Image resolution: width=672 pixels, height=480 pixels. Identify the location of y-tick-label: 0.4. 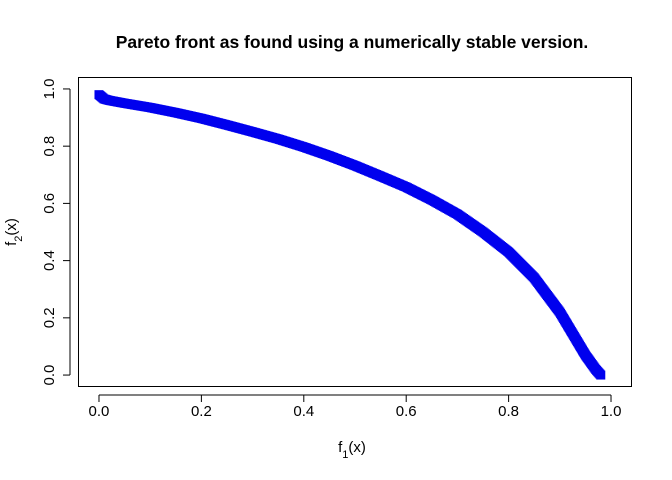
(49, 260).